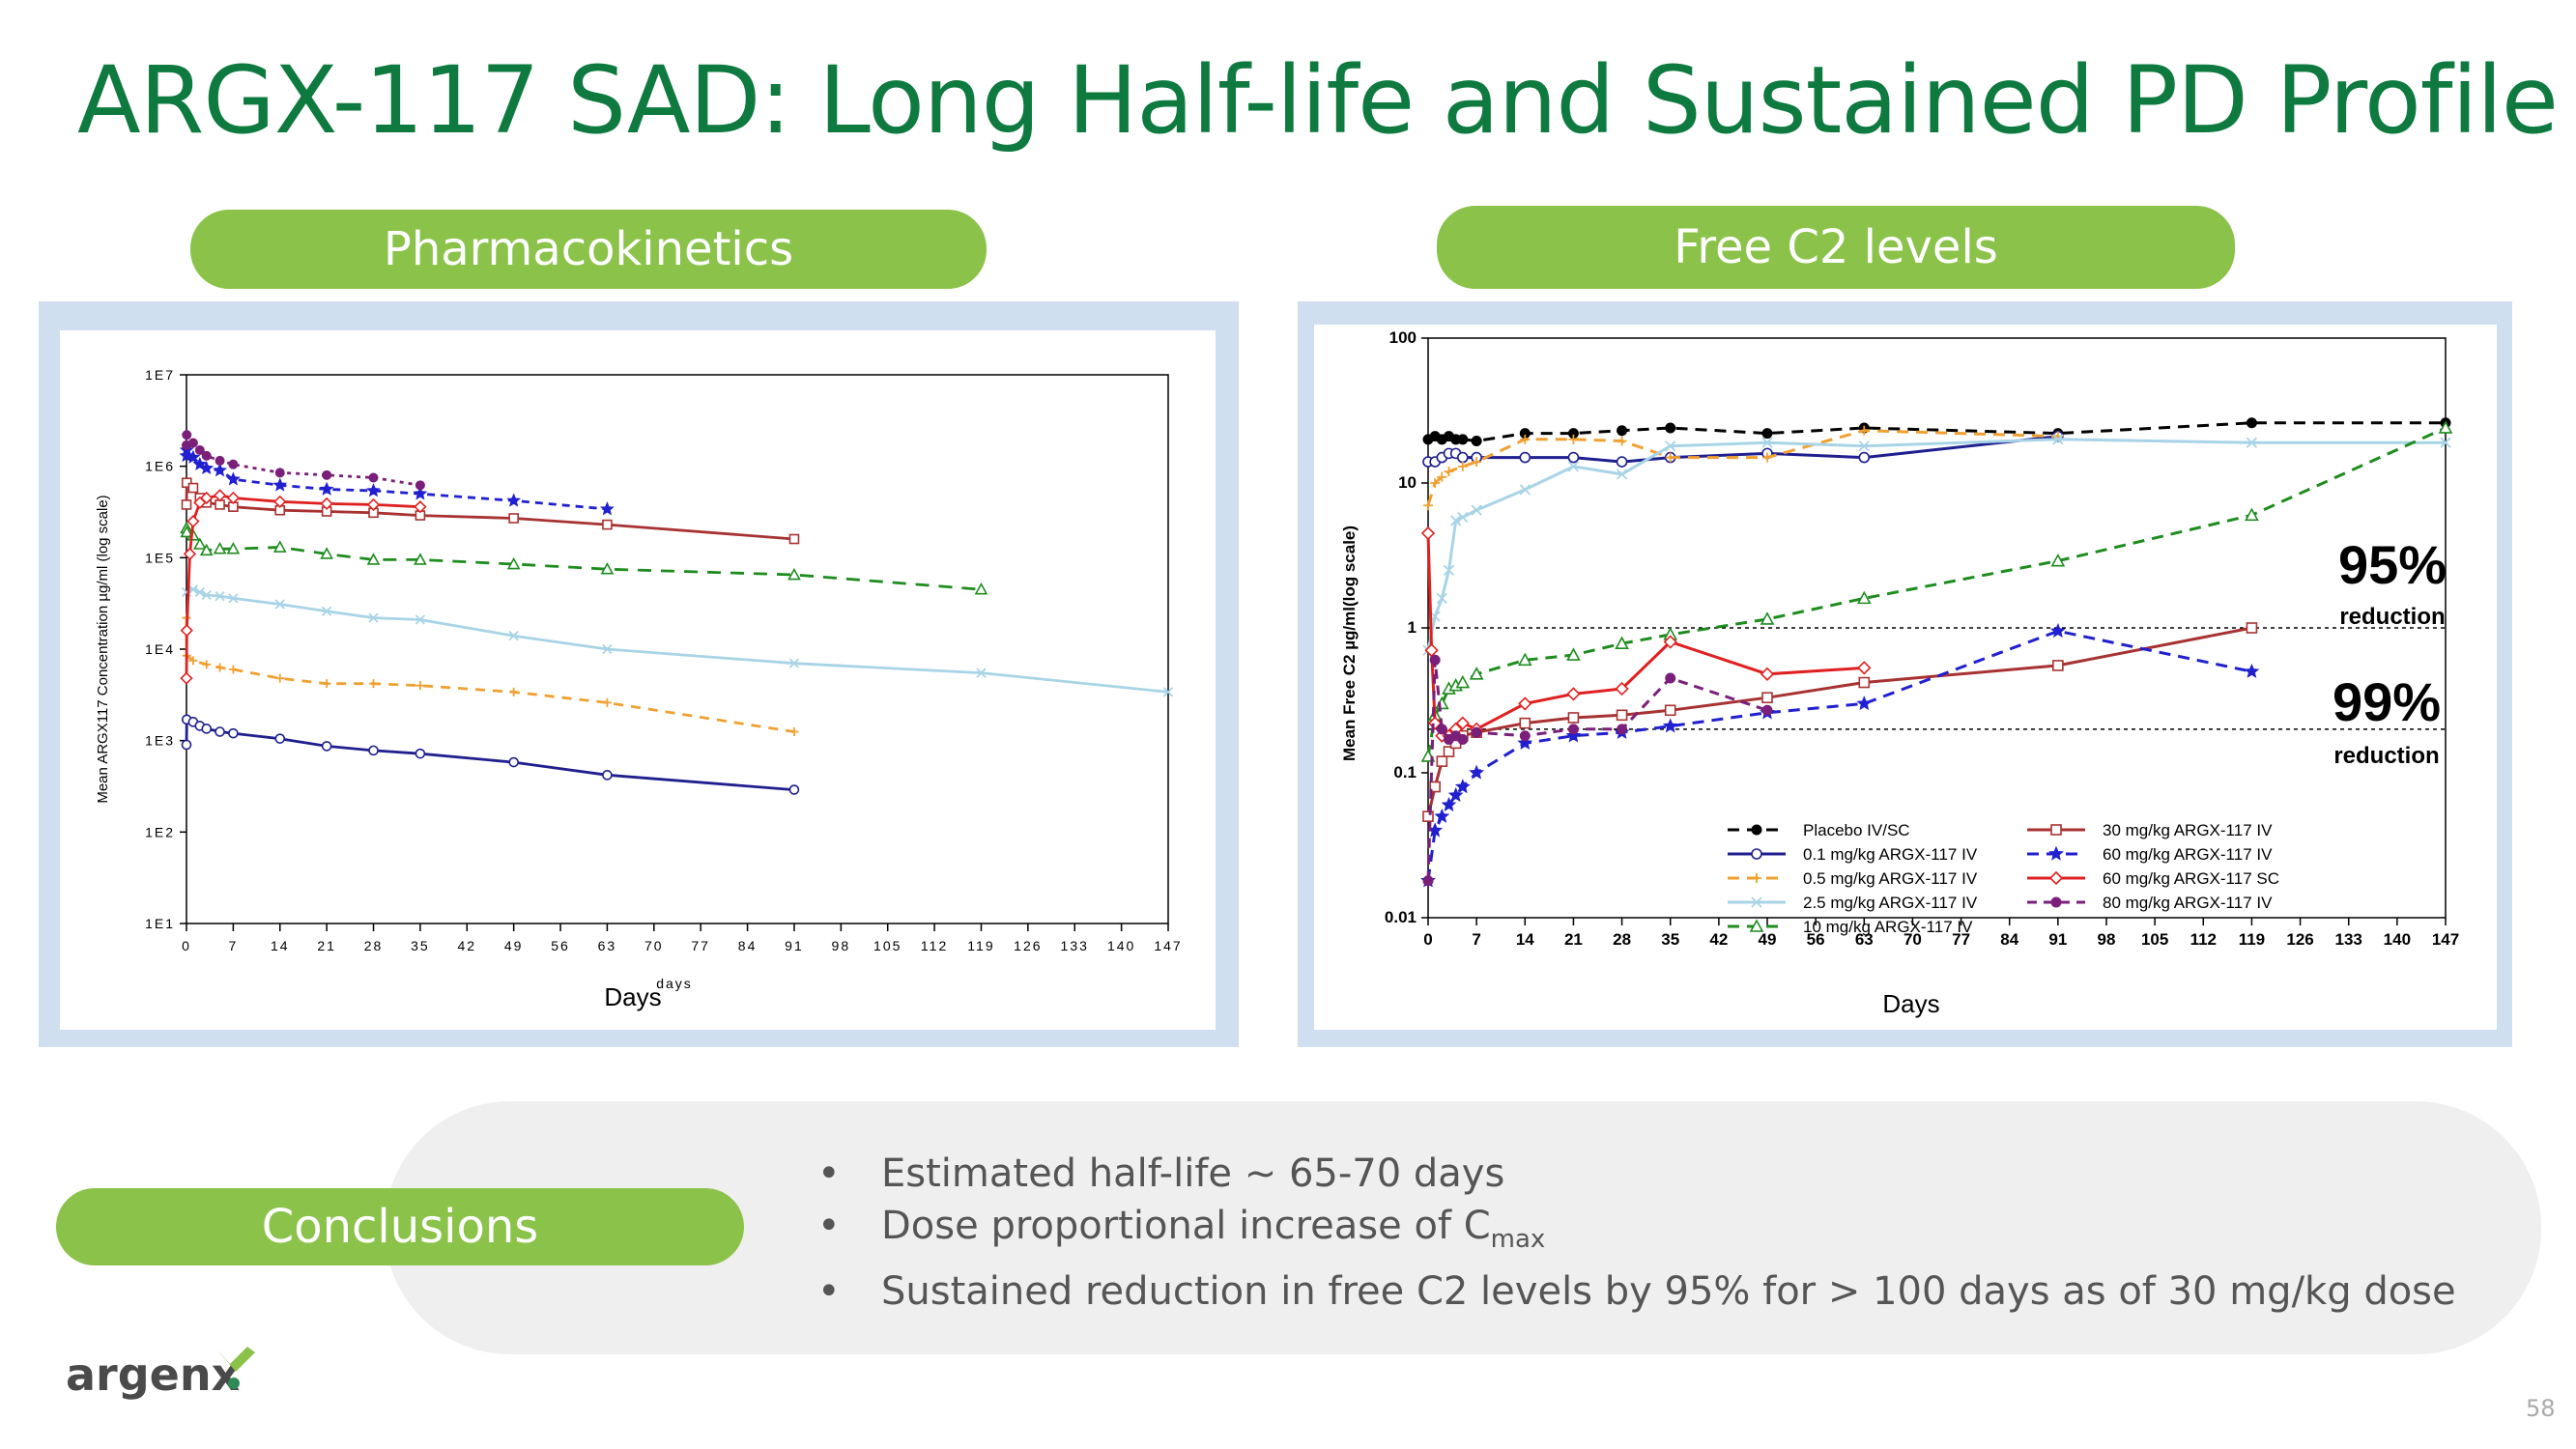 The image size is (2576, 1449). I want to click on pk-x-tick-label: 70, so click(654, 945).